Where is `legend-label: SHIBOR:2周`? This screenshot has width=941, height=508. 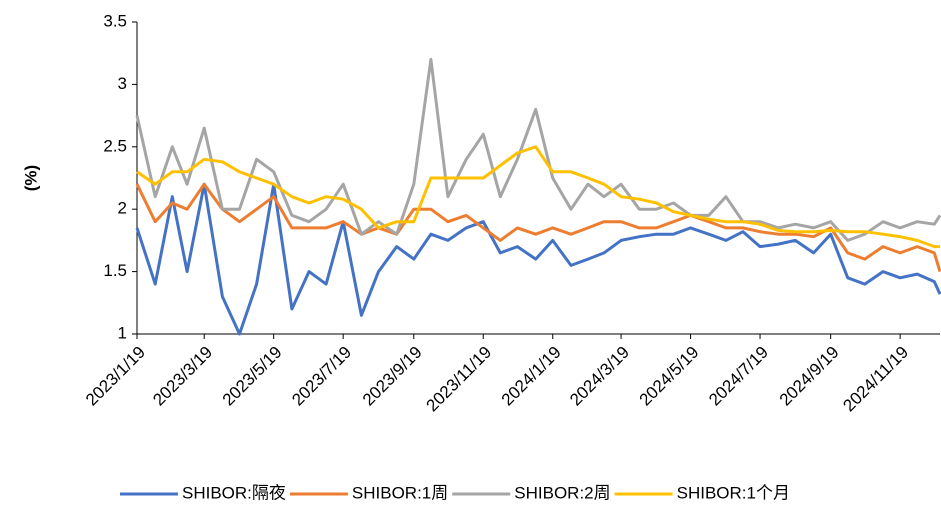
legend-label: SHIBOR:2周 is located at coordinates (562, 492).